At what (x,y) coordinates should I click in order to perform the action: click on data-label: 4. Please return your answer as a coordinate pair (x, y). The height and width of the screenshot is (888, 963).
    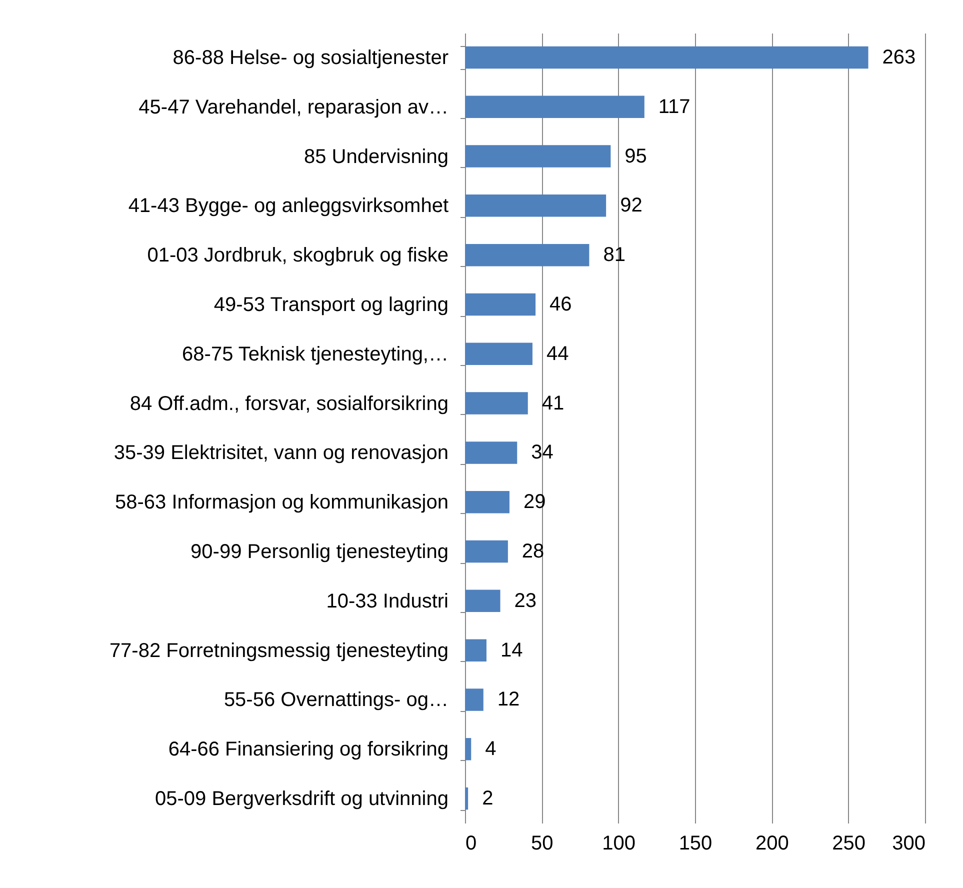
    Looking at the image, I should click on (490, 749).